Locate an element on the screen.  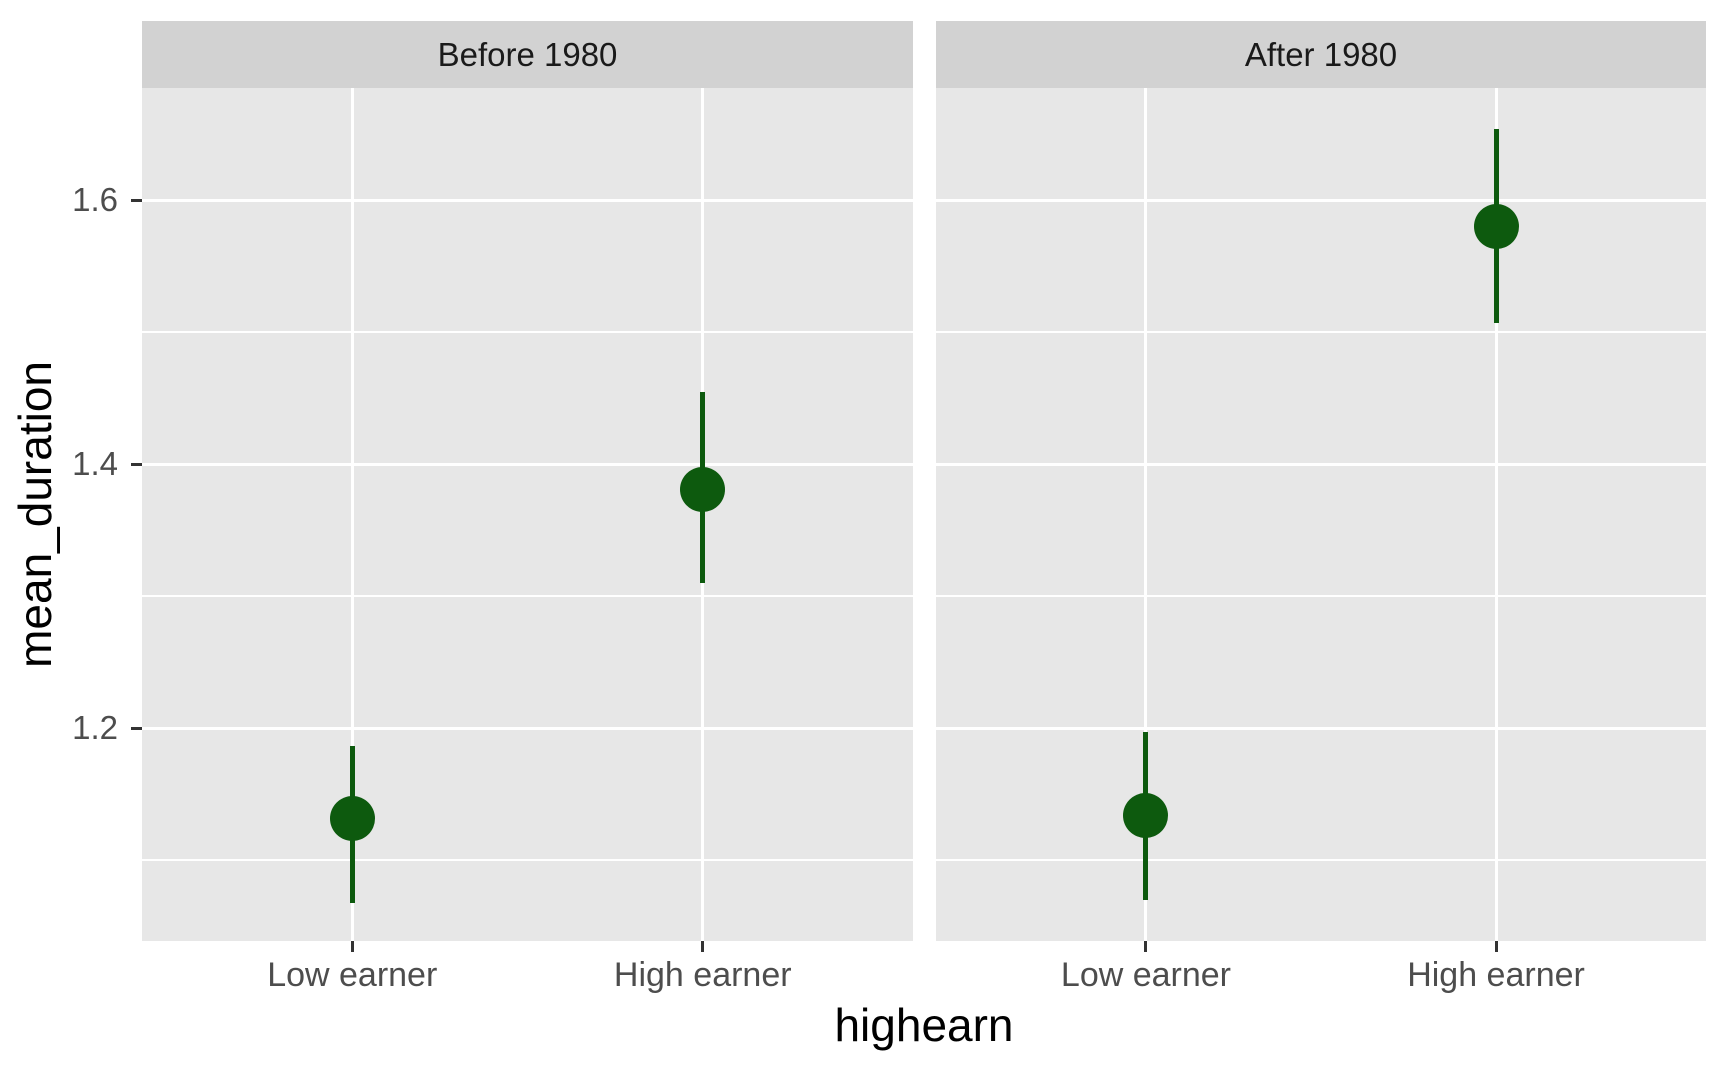
facet-strip: After 1980 is located at coordinates (1321, 54).